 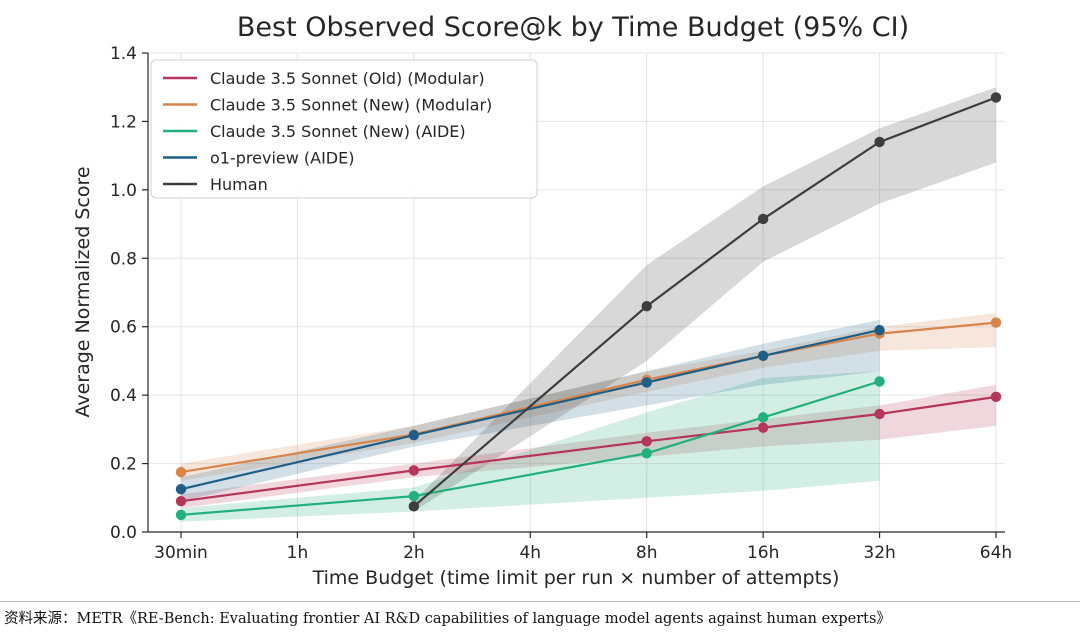 What do you see at coordinates (123, 191) in the screenshot?
I see `y-tick-label: 1.0` at bounding box center [123, 191].